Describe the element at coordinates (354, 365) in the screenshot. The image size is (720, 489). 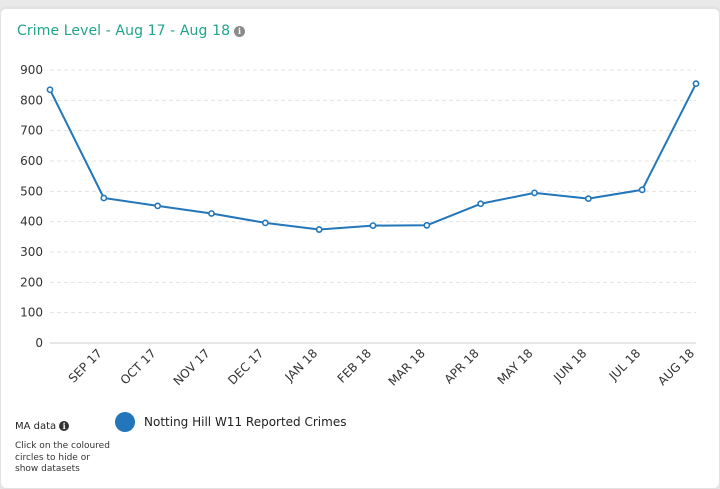
I see `x-tick-label: FEB 18` at that location.